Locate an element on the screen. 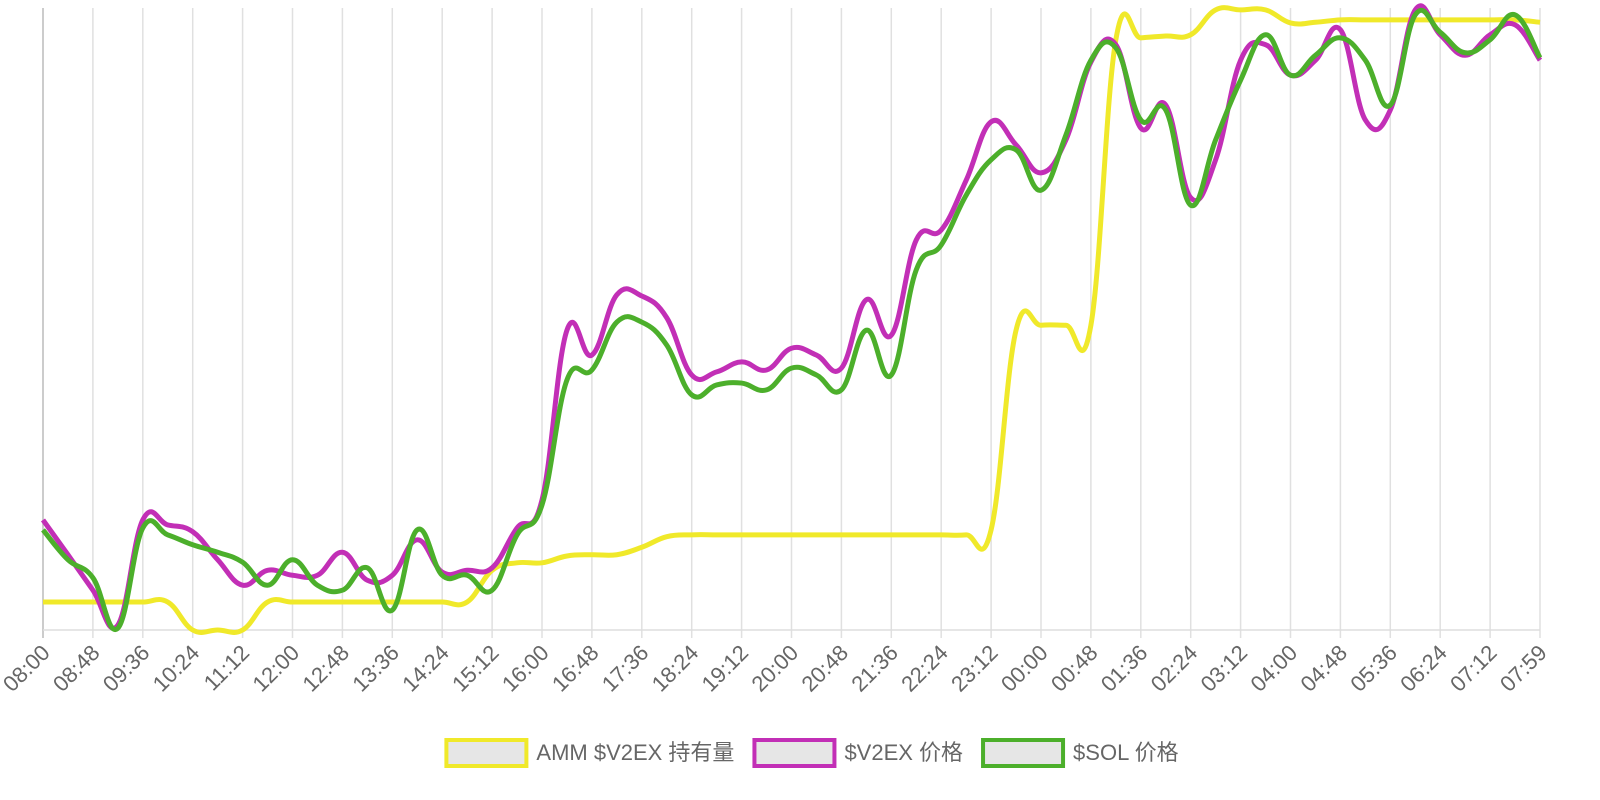  x-tick-label: 09:36 is located at coordinates (126, 668).